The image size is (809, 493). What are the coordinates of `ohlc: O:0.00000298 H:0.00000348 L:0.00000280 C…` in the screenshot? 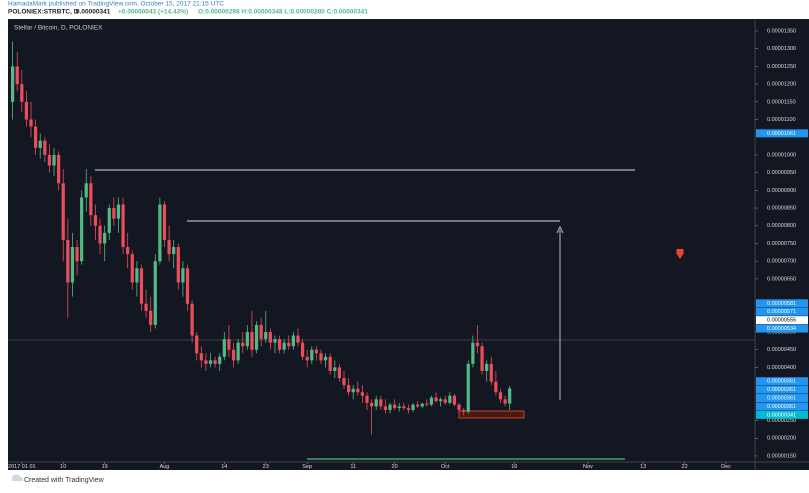 It's located at (283, 12).